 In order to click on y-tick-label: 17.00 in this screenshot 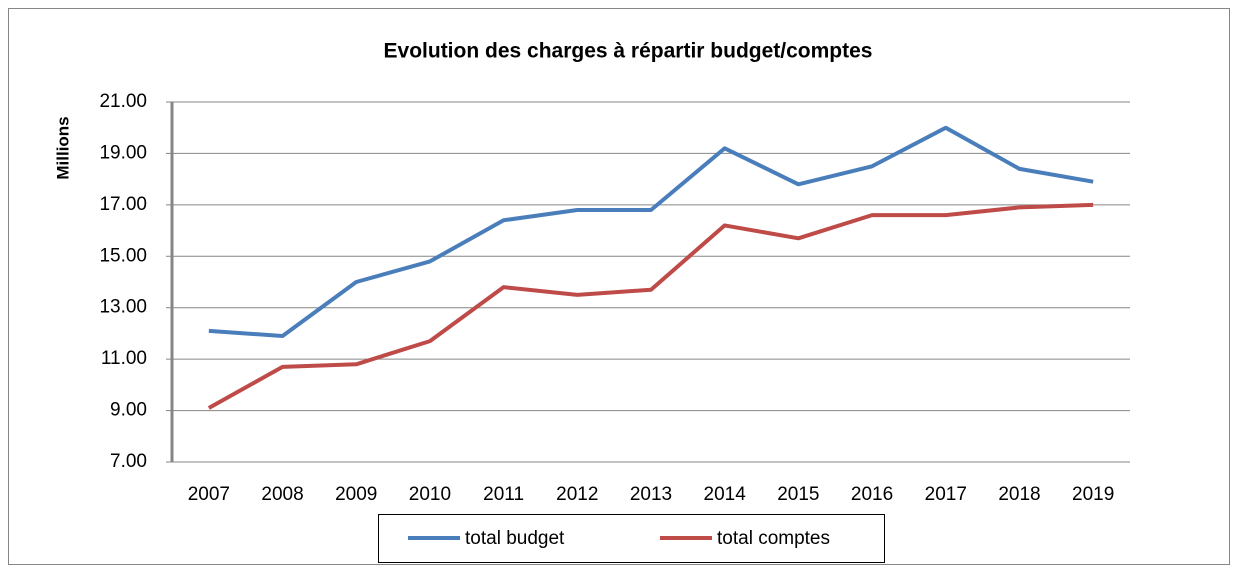, I will do `click(123, 204)`.